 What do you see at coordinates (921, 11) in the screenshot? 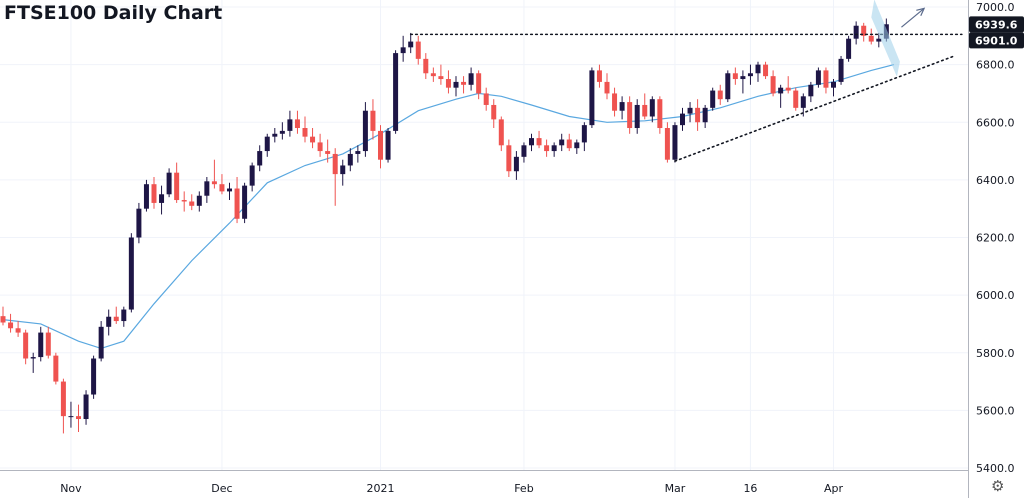
I see `arrow-head` at bounding box center [921, 11].